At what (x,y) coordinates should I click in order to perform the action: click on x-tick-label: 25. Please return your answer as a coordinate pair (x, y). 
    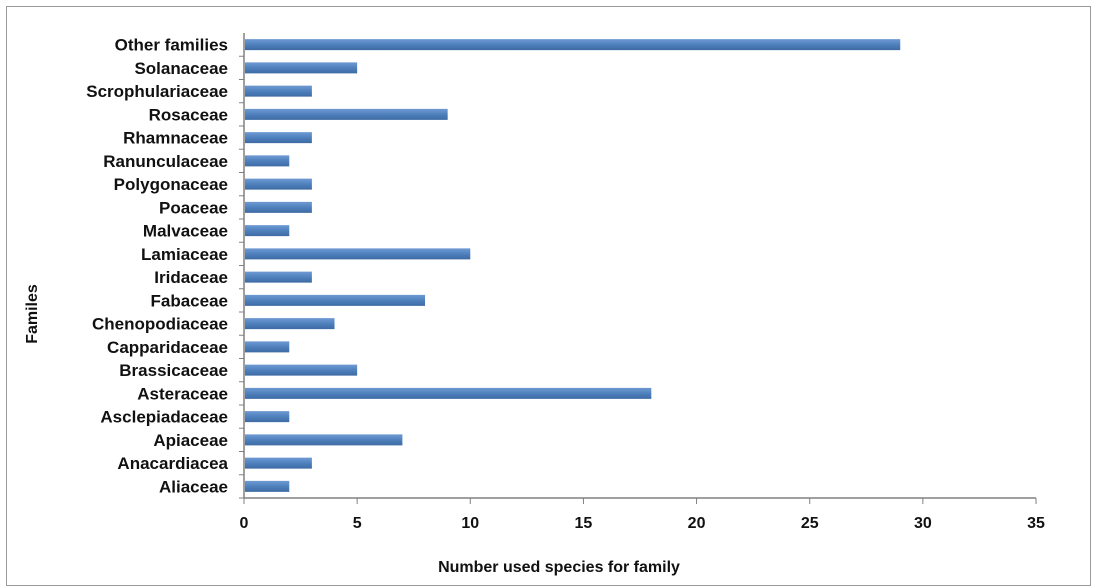
    Looking at the image, I should click on (810, 523).